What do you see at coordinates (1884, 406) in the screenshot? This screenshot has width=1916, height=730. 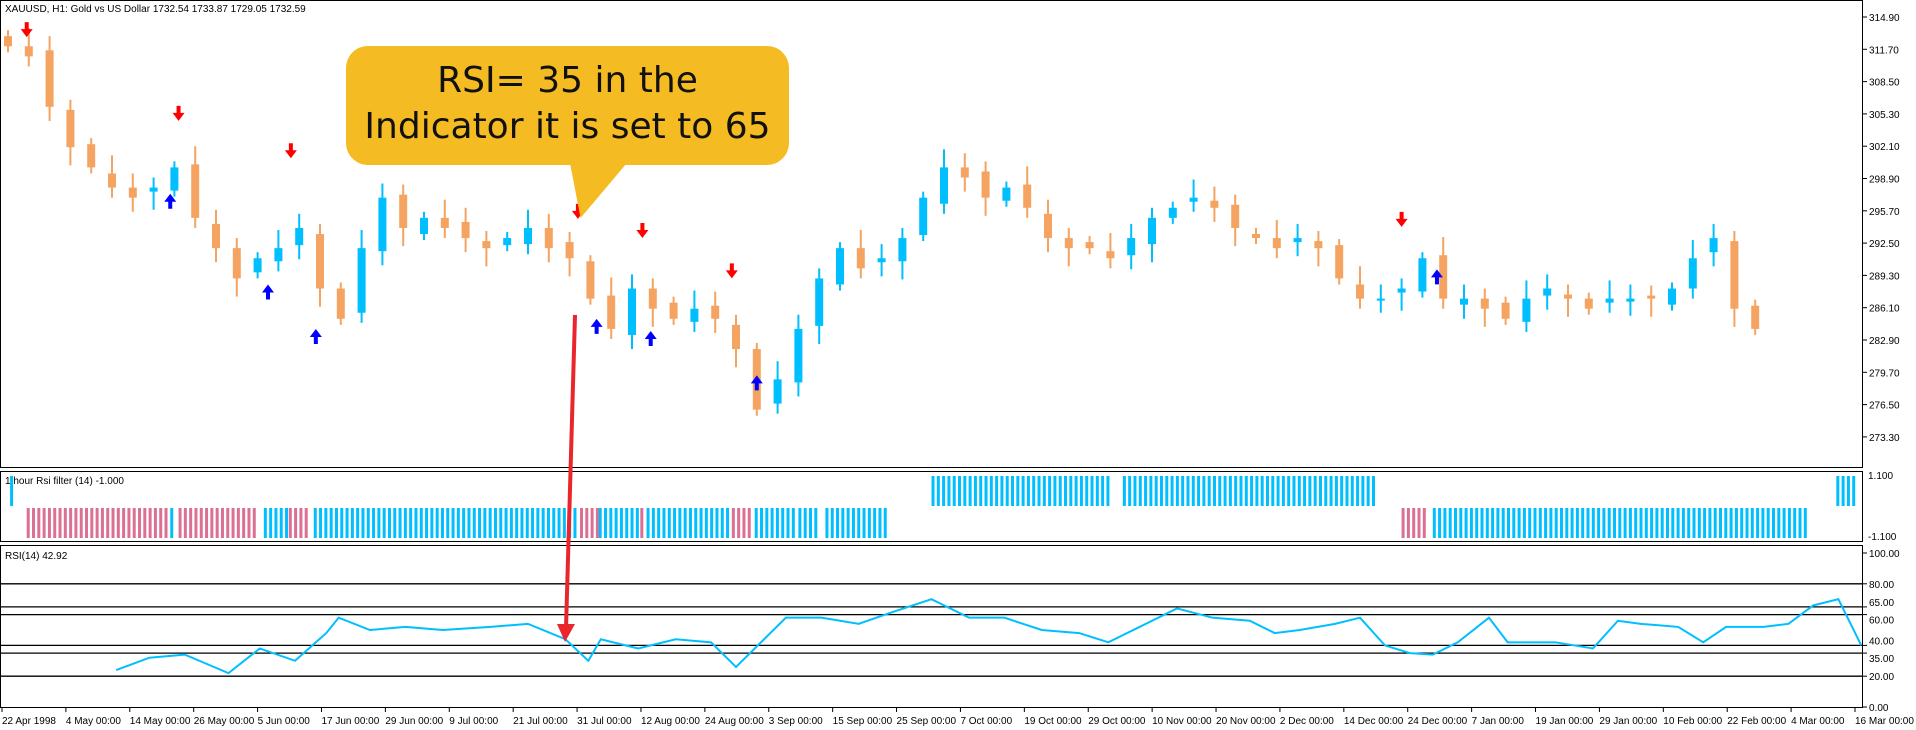 I see `price-label: 276.50` at bounding box center [1884, 406].